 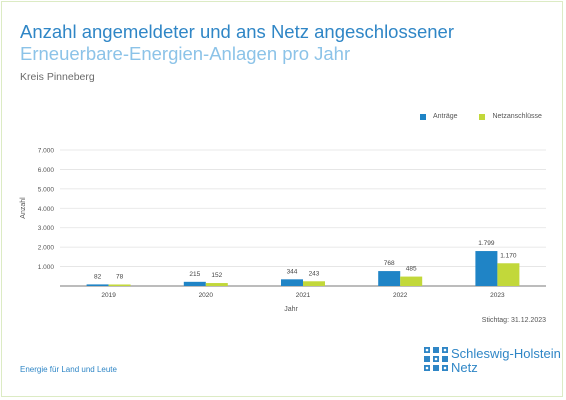 I want to click on y-tick-label: 1.000, so click(x=46, y=267).